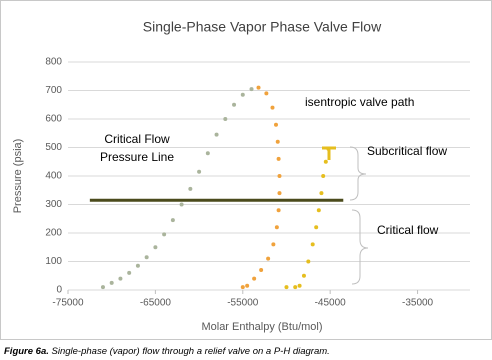 The width and height of the screenshot is (492, 360). What do you see at coordinates (156, 303) in the screenshot?
I see `x-tick-label: -65000` at bounding box center [156, 303].